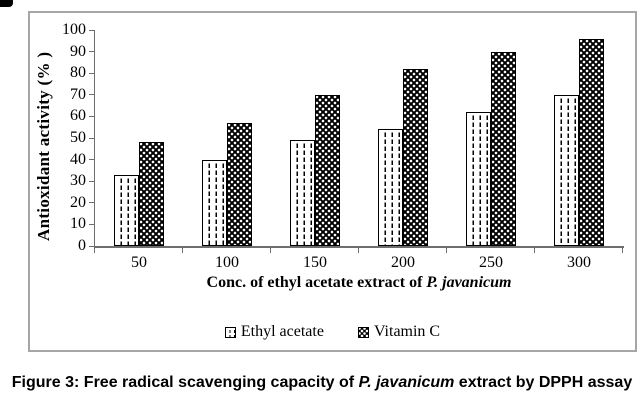  I want to click on x-tick-label: 300, so click(579, 262).